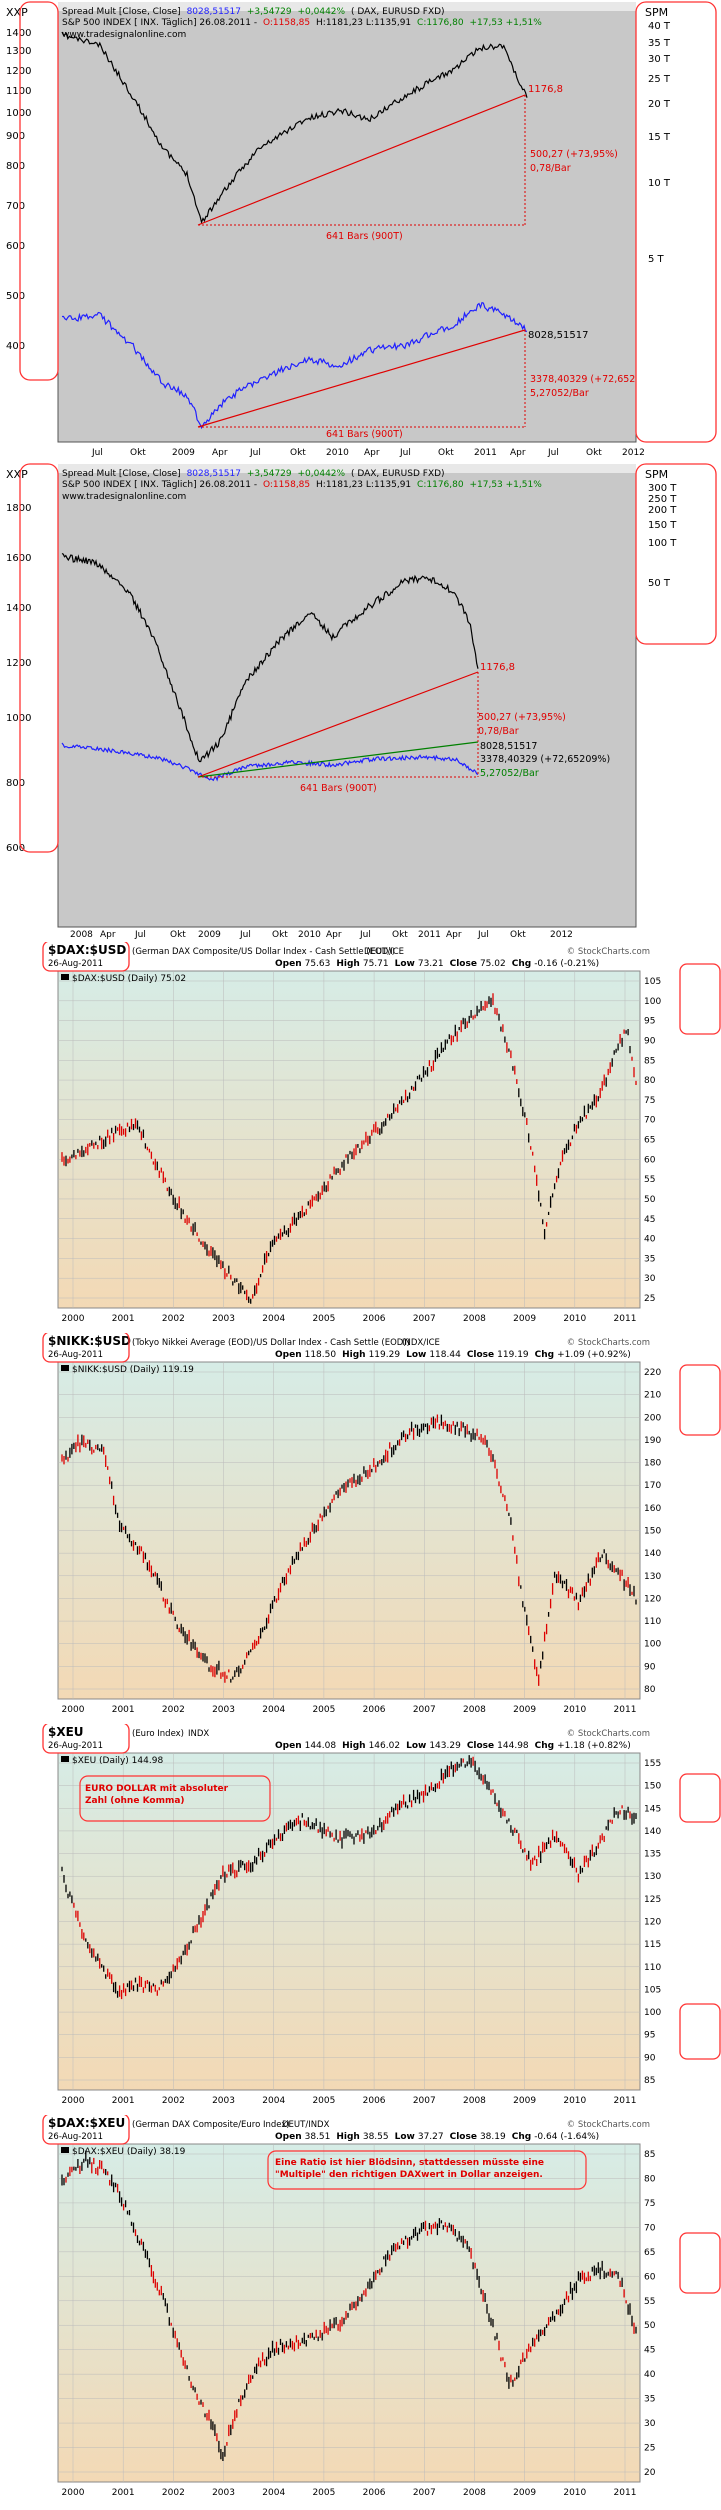 The width and height of the screenshot is (721, 2510). Describe the element at coordinates (117, 1761) in the screenshot. I see `sc3-legend: $XEU (Daily) 144.98` at that location.